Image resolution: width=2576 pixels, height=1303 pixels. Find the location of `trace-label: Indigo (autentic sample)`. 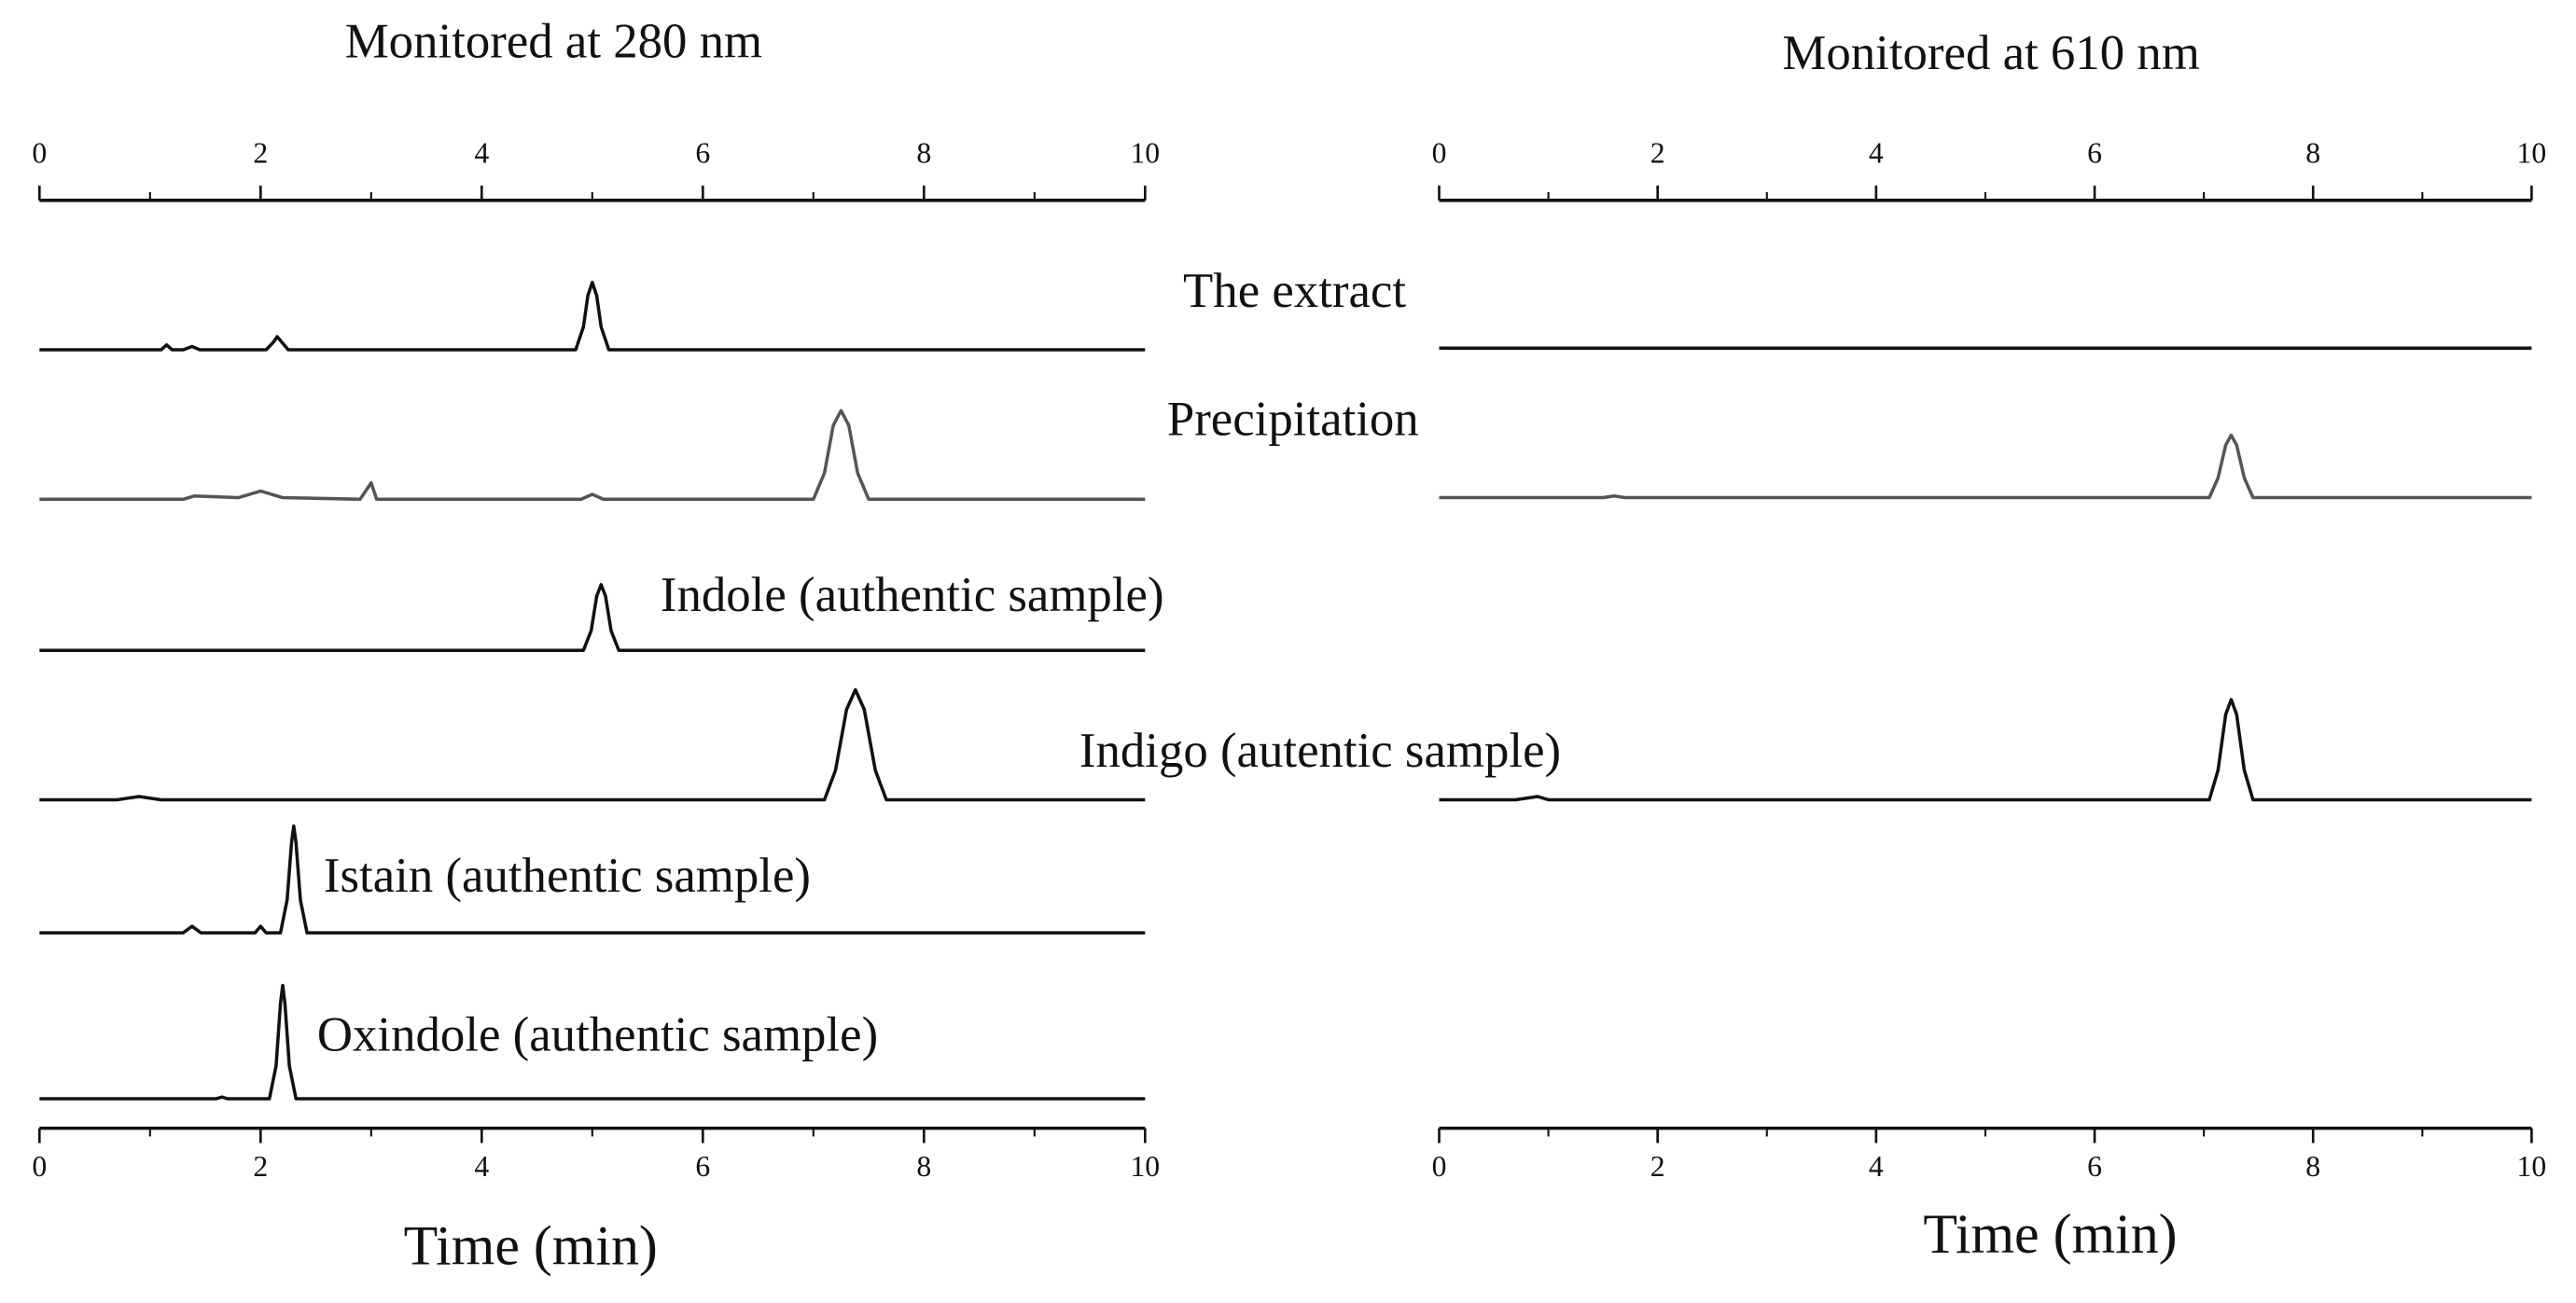

trace-label: Indigo (autentic sample) is located at coordinates (1320, 751).